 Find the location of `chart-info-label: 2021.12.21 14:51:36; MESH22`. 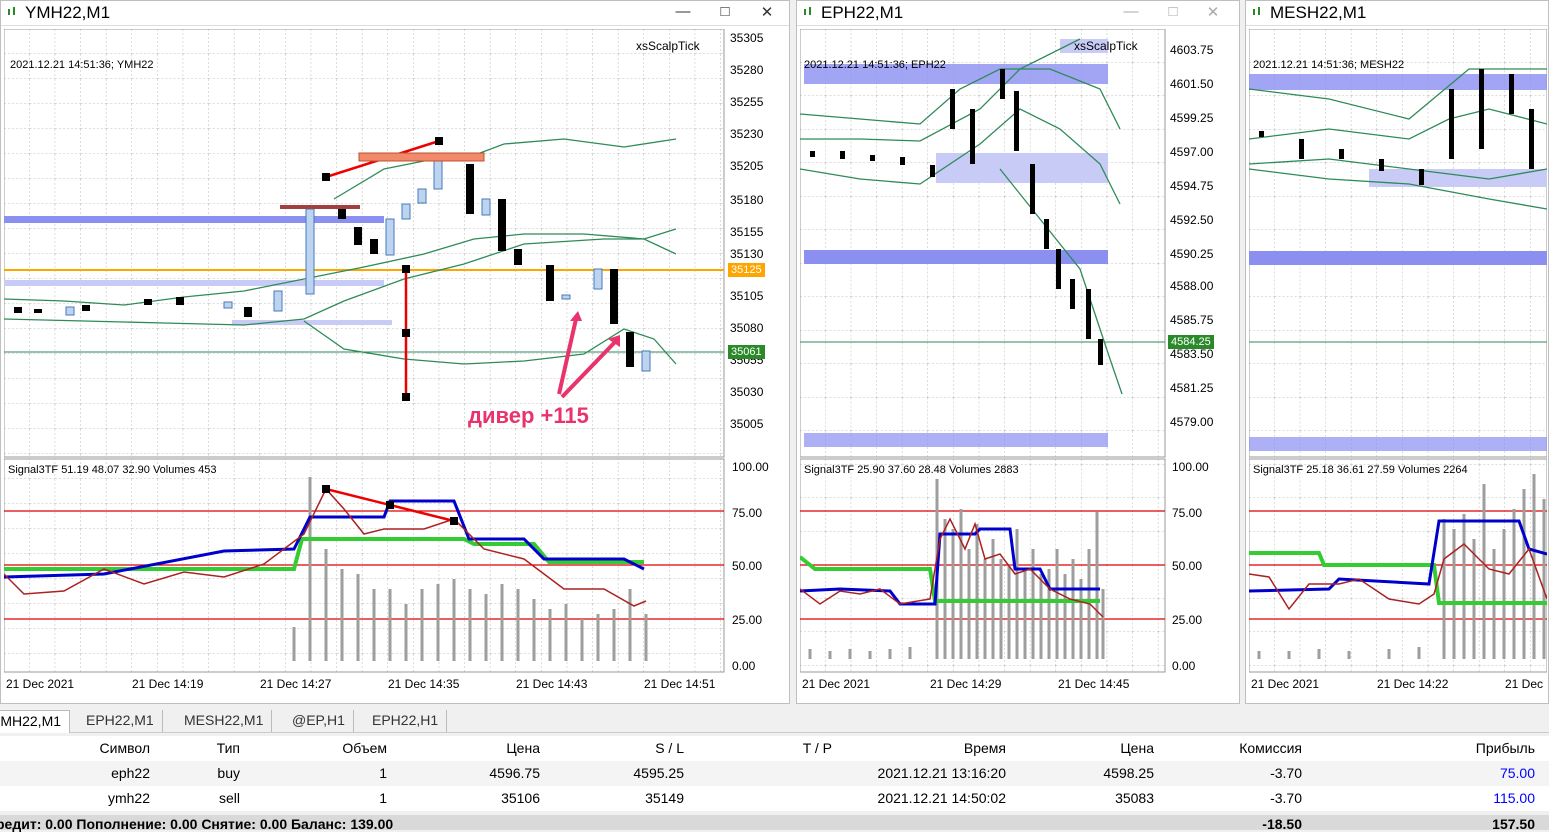

chart-info-label: 2021.12.21 14:51:36; MESH22 is located at coordinates (1329, 65).